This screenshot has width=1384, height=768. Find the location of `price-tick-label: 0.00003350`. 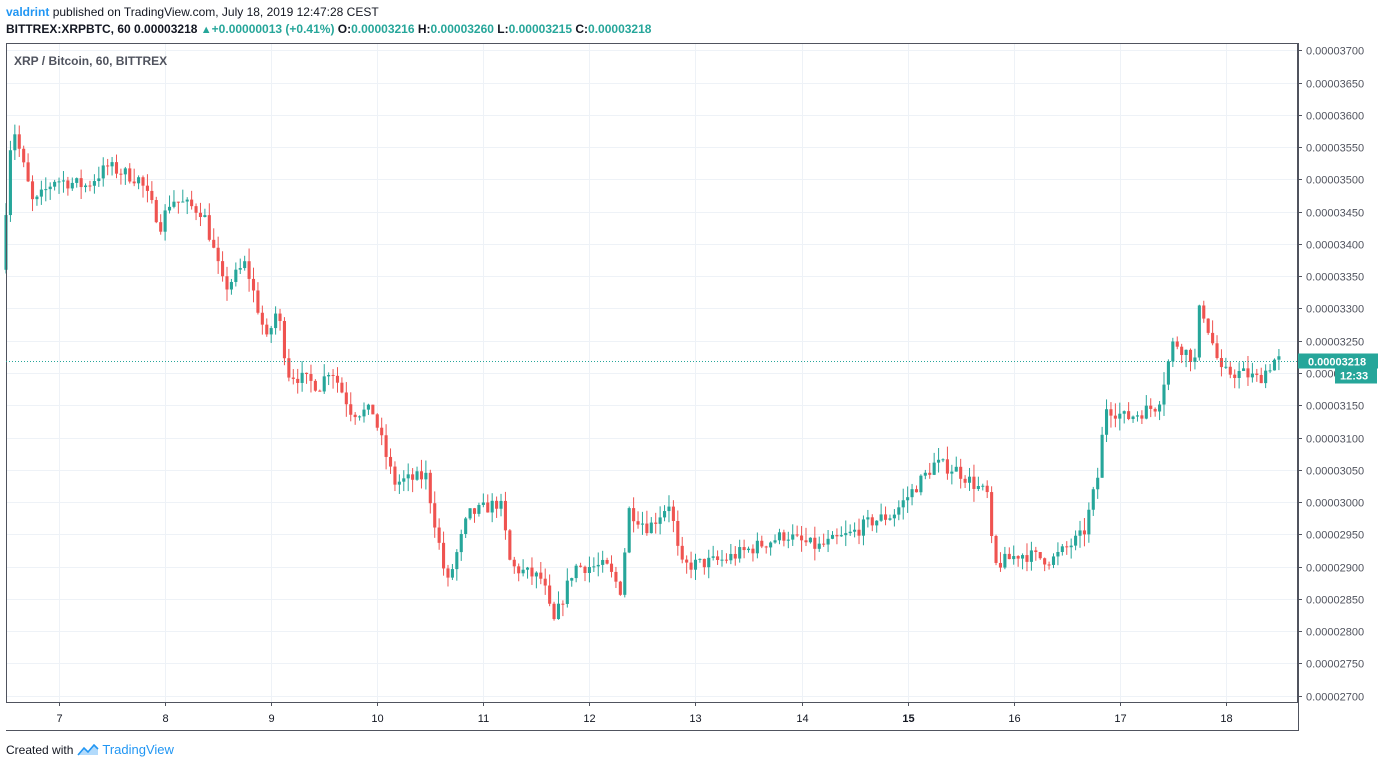

price-tick-label: 0.00003350 is located at coordinates (1335, 278).